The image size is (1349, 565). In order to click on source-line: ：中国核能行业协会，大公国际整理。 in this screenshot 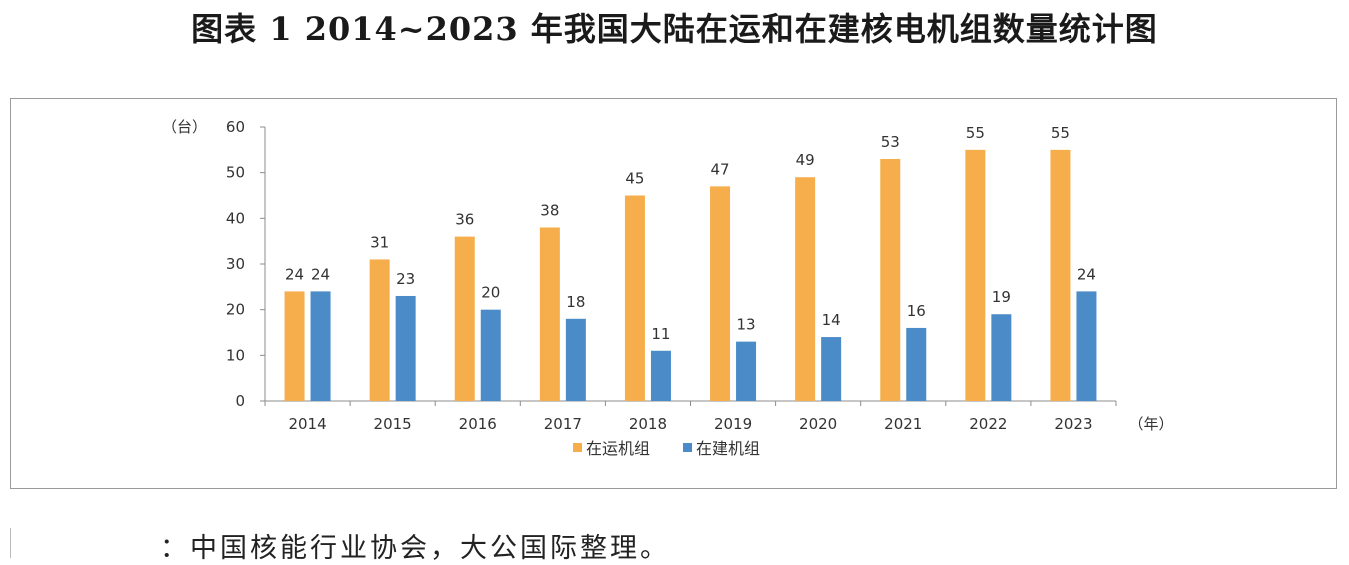, I will do `click(510, 541)`.